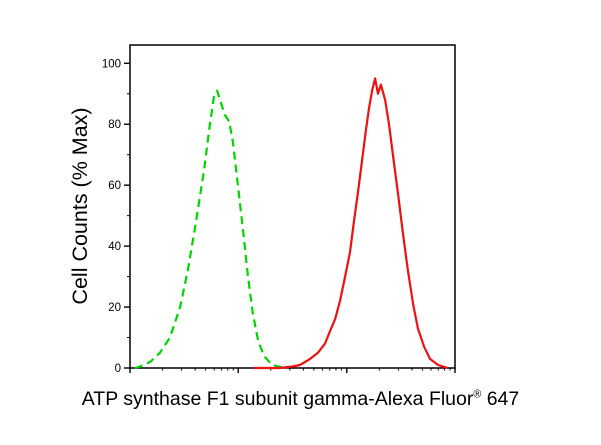 Image resolution: width=601 pixels, height=445 pixels. I want to click on y-tick-label: 20, so click(114, 308).